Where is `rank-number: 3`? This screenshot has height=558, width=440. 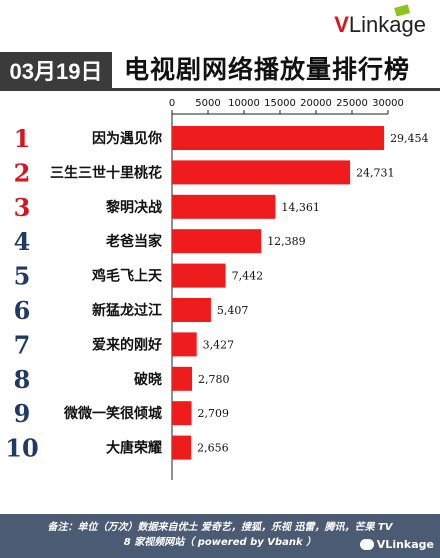 rank-number: 3 is located at coordinates (22, 207).